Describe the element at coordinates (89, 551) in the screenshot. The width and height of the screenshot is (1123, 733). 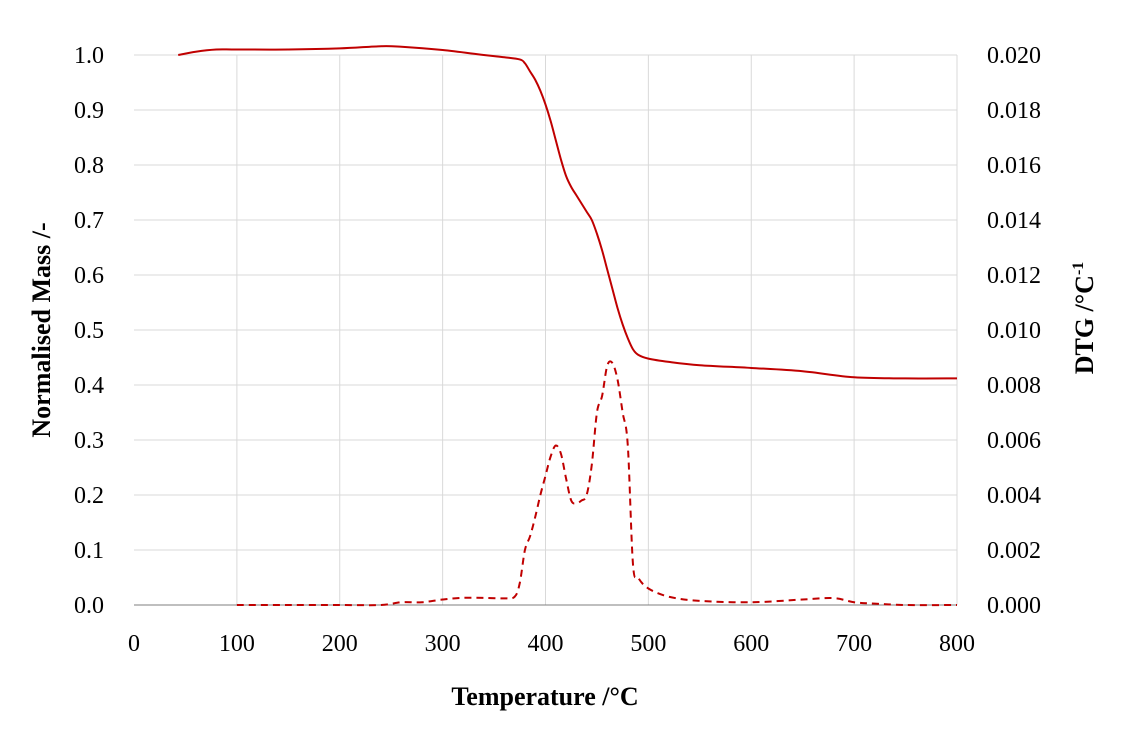
I see `y-tick-label: 0.1` at that location.